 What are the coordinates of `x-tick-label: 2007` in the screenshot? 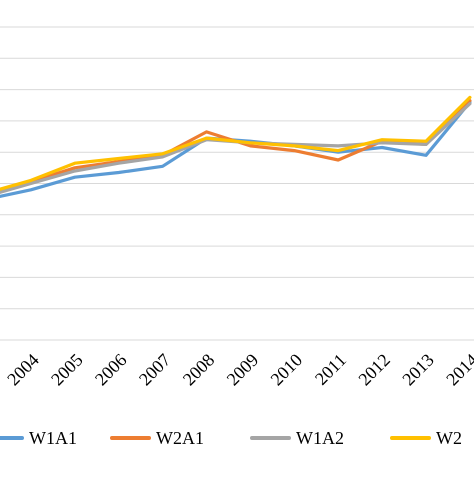 It's located at (155, 370).